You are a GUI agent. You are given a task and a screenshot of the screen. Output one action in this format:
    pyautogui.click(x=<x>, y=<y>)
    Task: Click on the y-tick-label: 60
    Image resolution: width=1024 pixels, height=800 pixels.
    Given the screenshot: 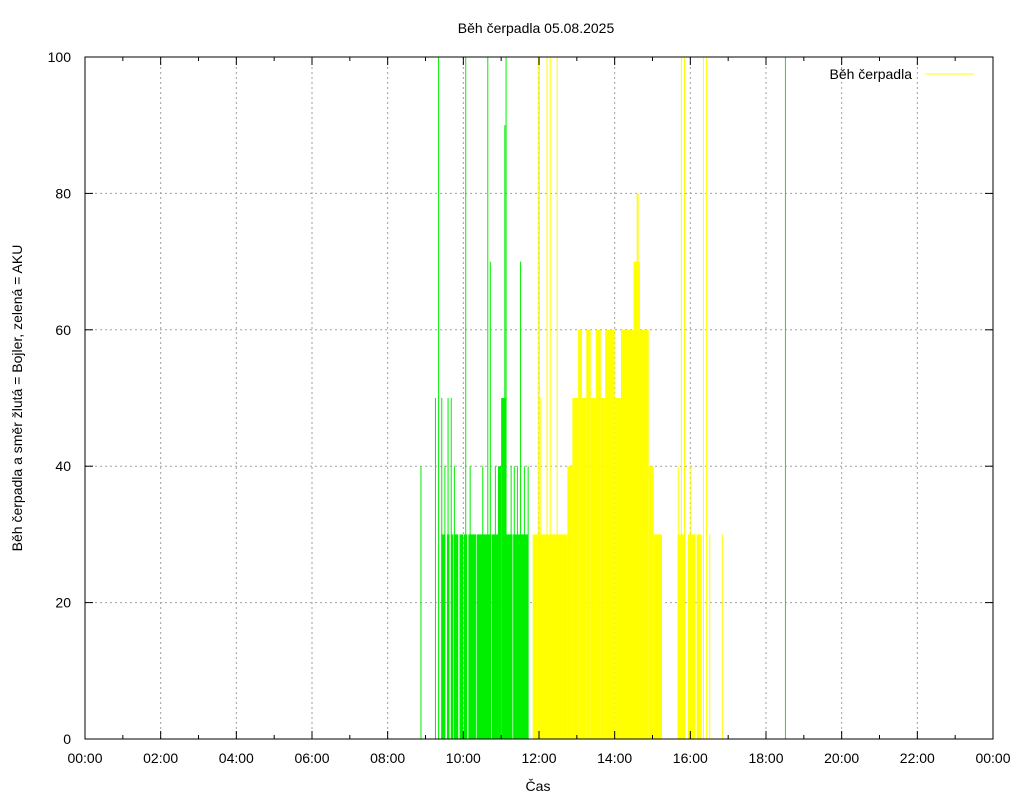 What is the action you would take?
    pyautogui.click(x=63, y=330)
    